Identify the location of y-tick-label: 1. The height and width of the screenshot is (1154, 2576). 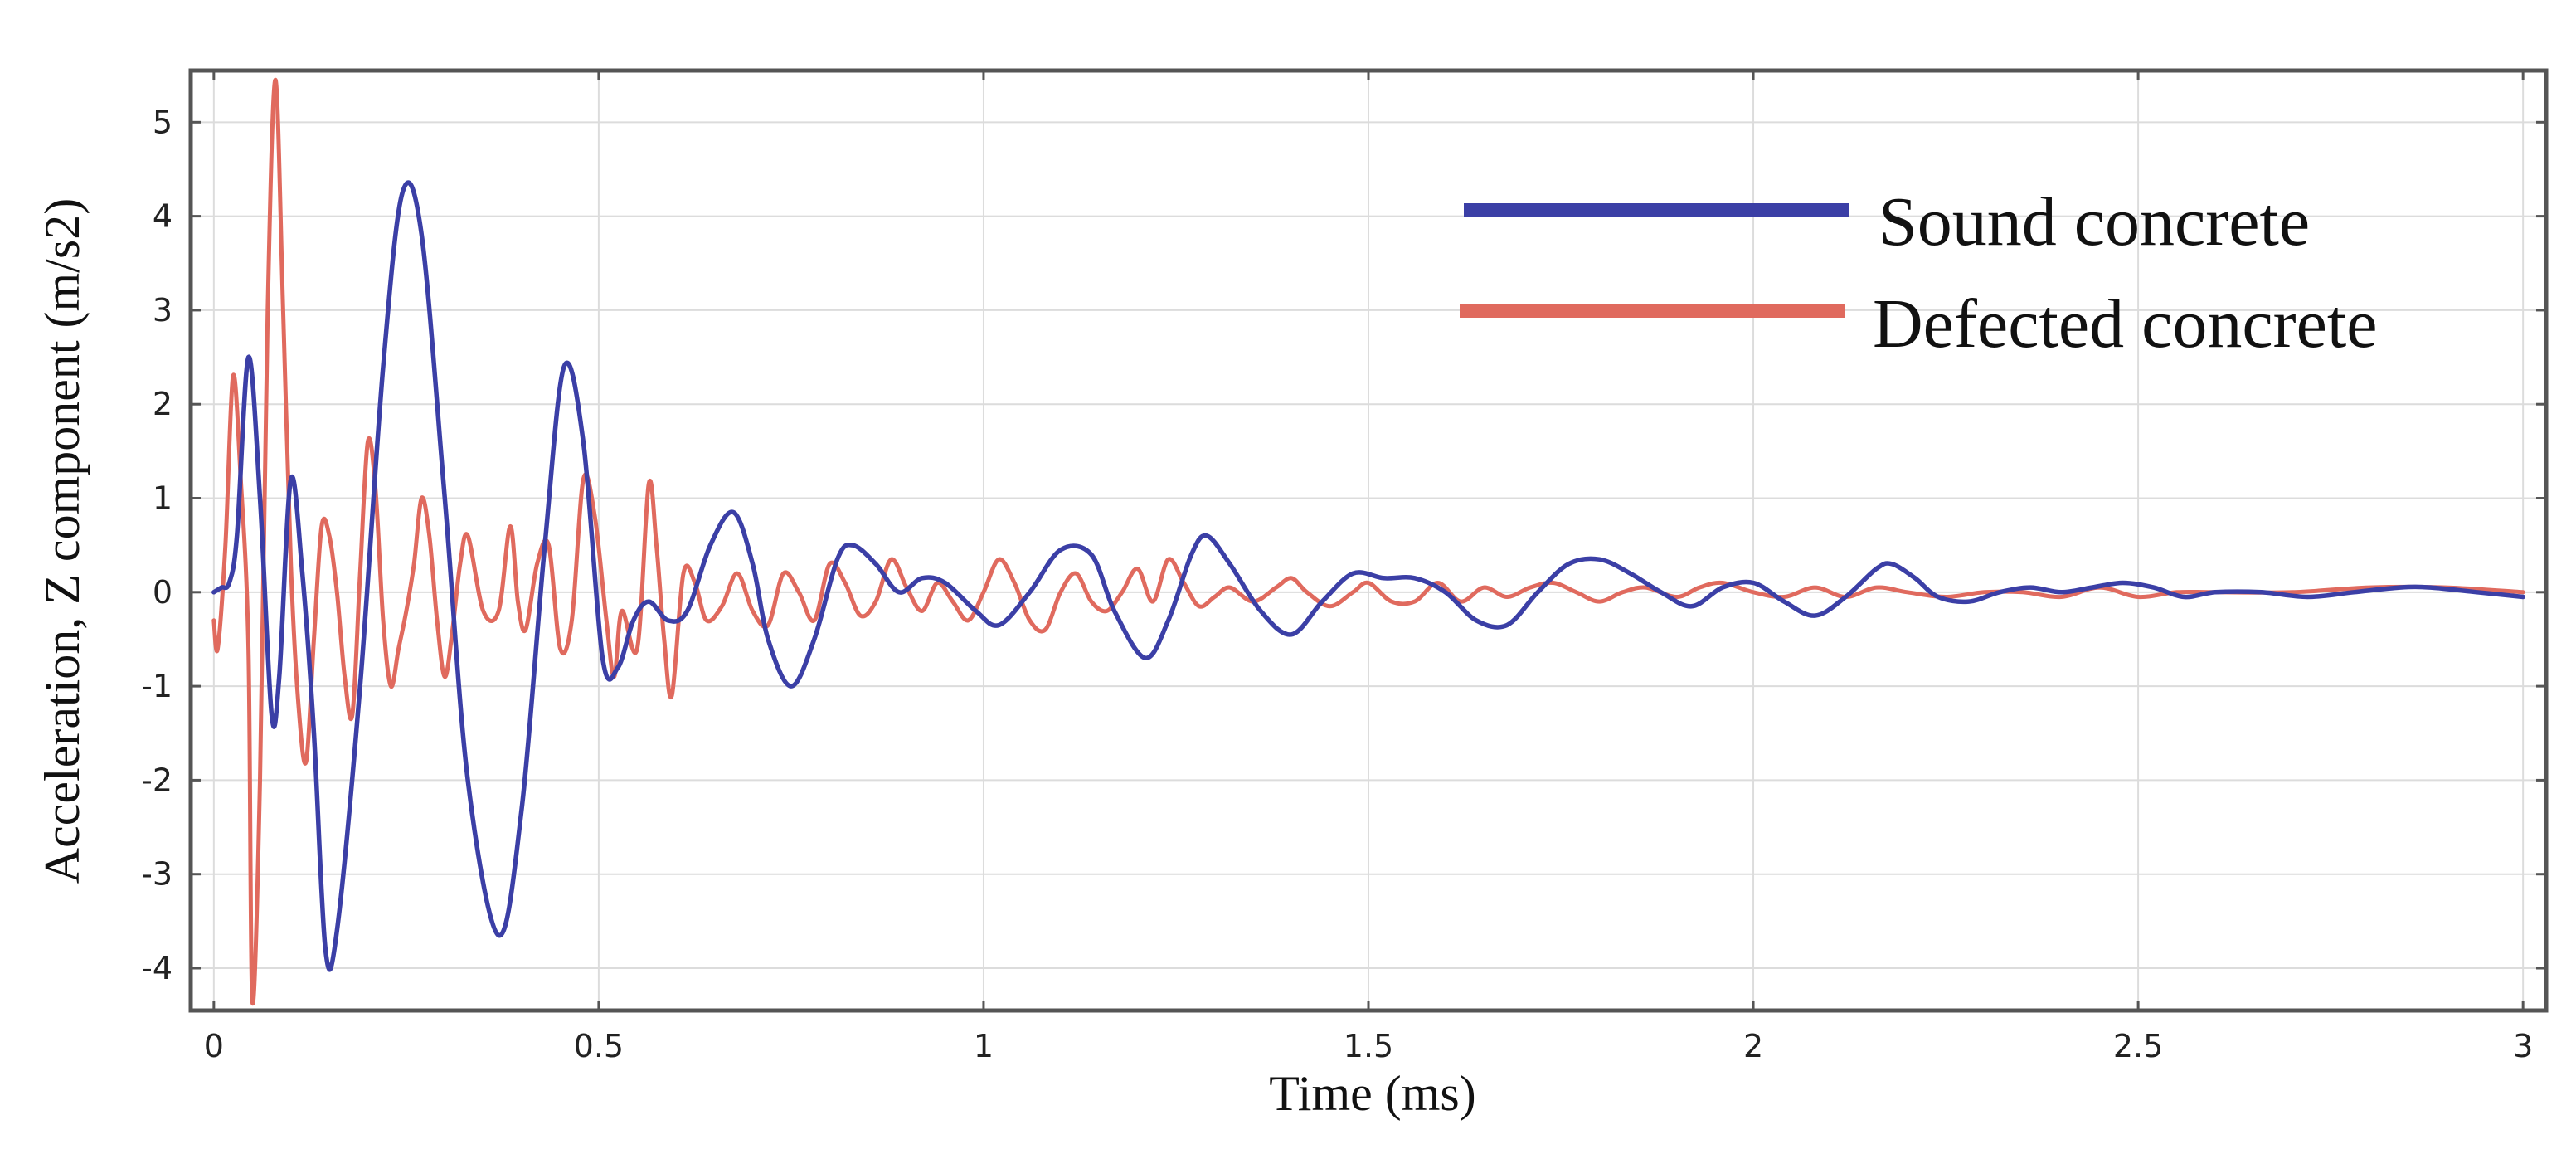
(163, 498).